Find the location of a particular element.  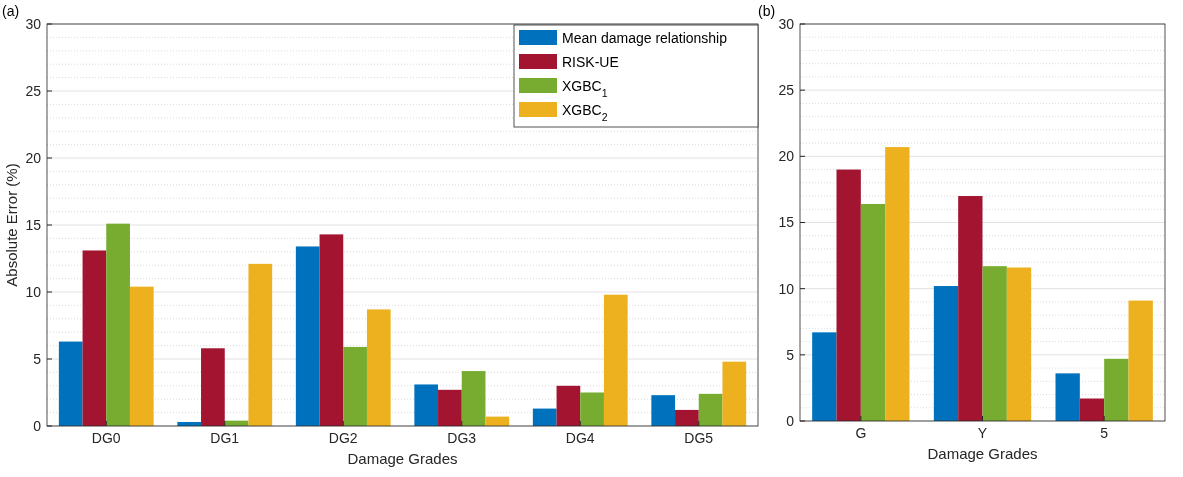

x-tick-label: DG1 is located at coordinates (225, 438).